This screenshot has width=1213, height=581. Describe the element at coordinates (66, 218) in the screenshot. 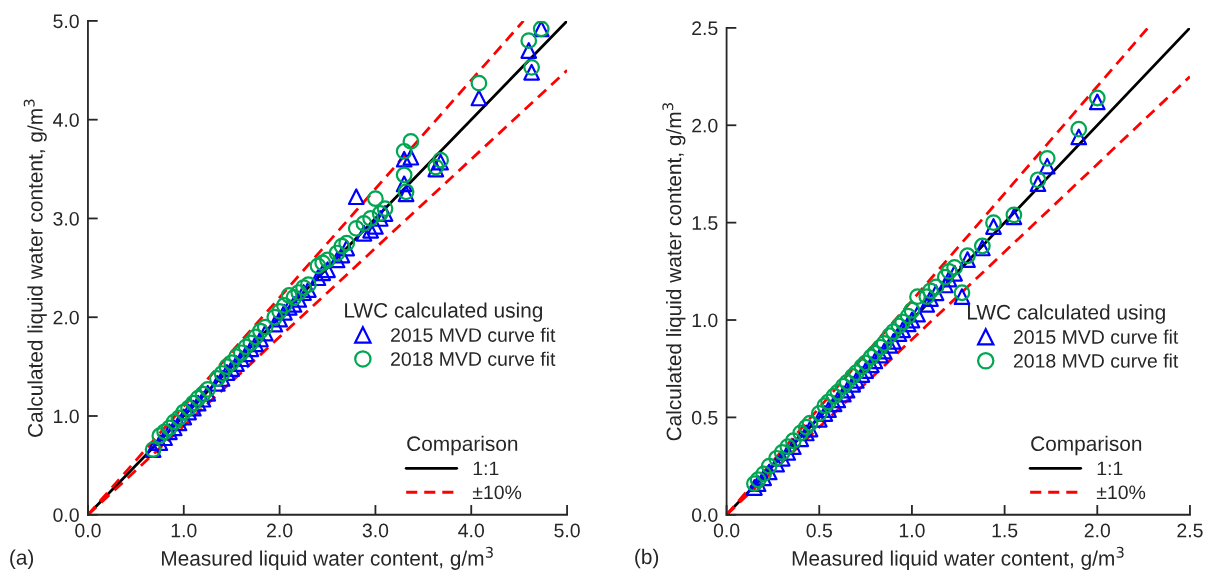

I see `y-tick-label: 3.0` at that location.